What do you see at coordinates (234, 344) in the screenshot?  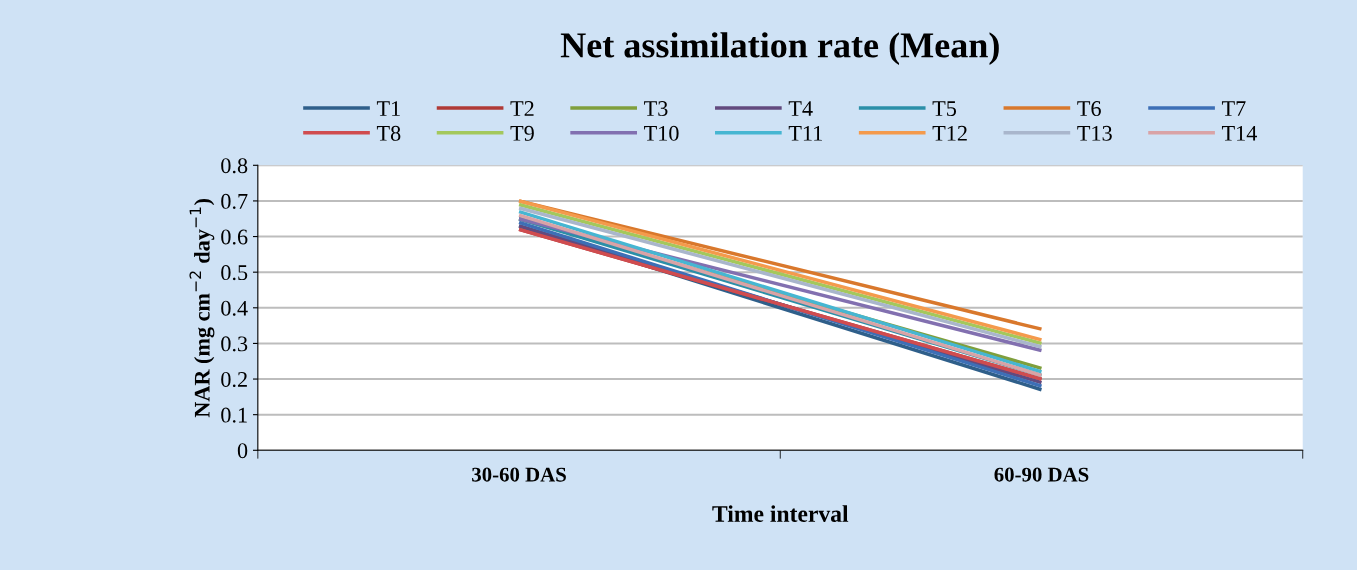 I see `y-tick-label: 0.3` at bounding box center [234, 344].